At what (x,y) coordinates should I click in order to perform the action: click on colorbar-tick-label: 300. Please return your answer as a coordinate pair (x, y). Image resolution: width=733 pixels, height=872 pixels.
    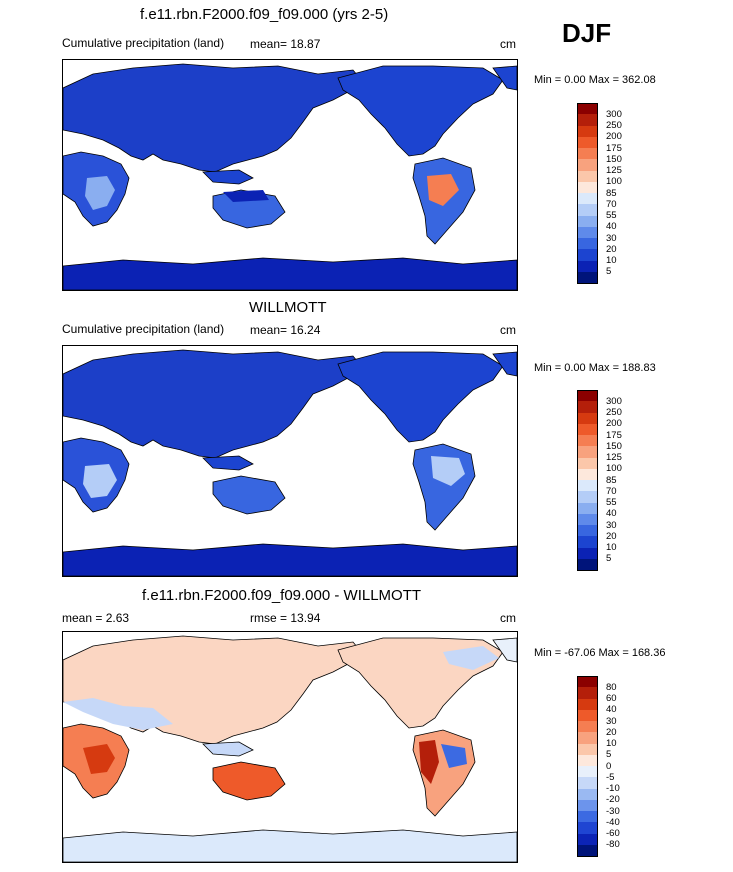
    Looking at the image, I should click on (614, 114).